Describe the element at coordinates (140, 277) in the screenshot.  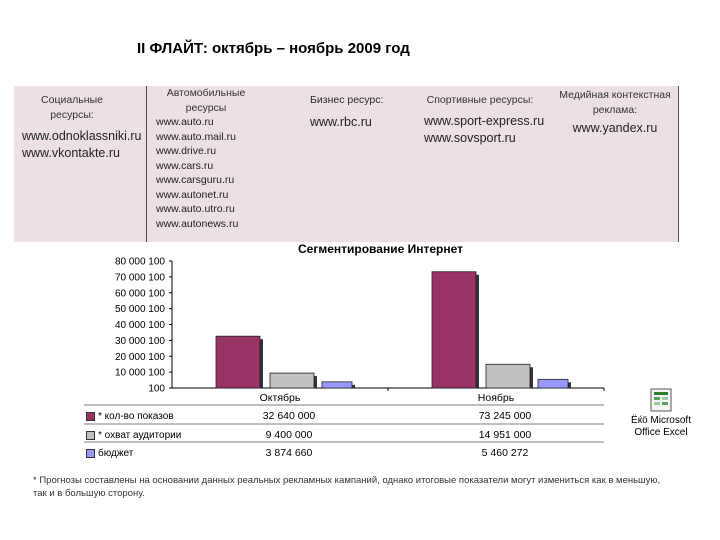
I see `y-tick-label: 70 000 100` at that location.